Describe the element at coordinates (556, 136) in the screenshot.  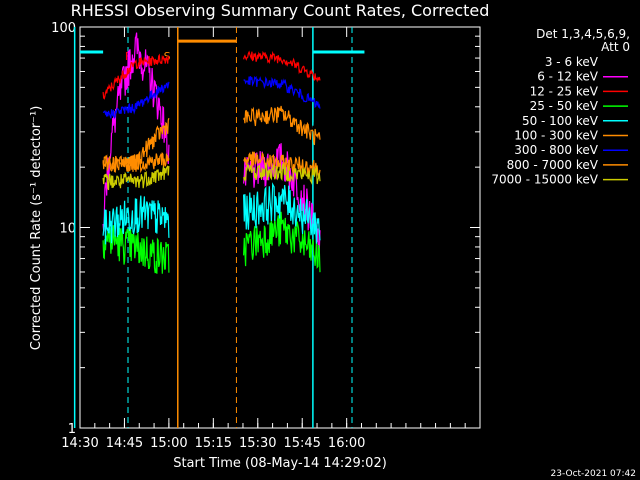
I see `legend-label: 100 - 300 keV` at that location.